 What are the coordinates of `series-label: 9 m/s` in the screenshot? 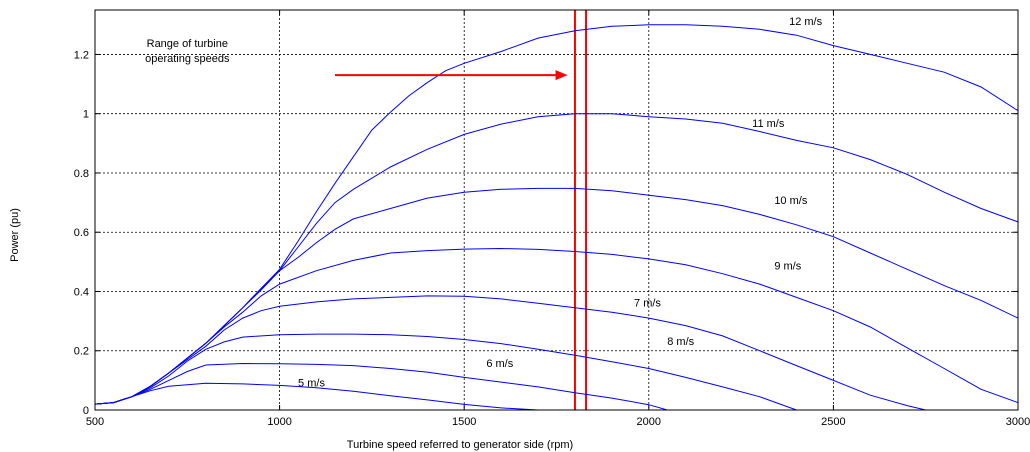 It's located at (787, 266).